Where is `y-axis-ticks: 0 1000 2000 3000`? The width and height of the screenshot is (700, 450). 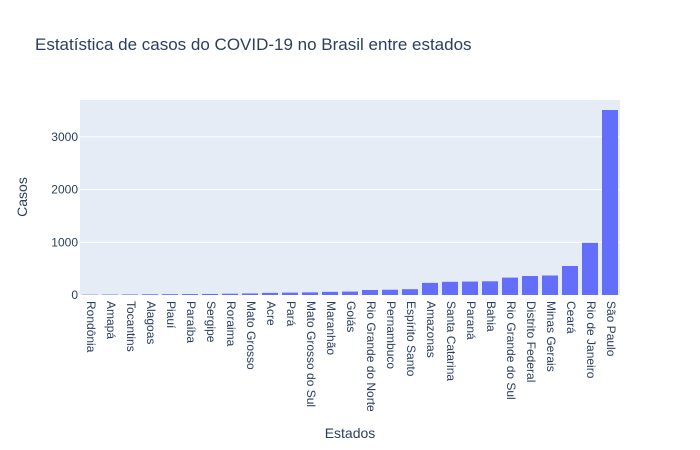 y-axis-ticks: 0 1000 2000 3000 is located at coordinates (64, 216).